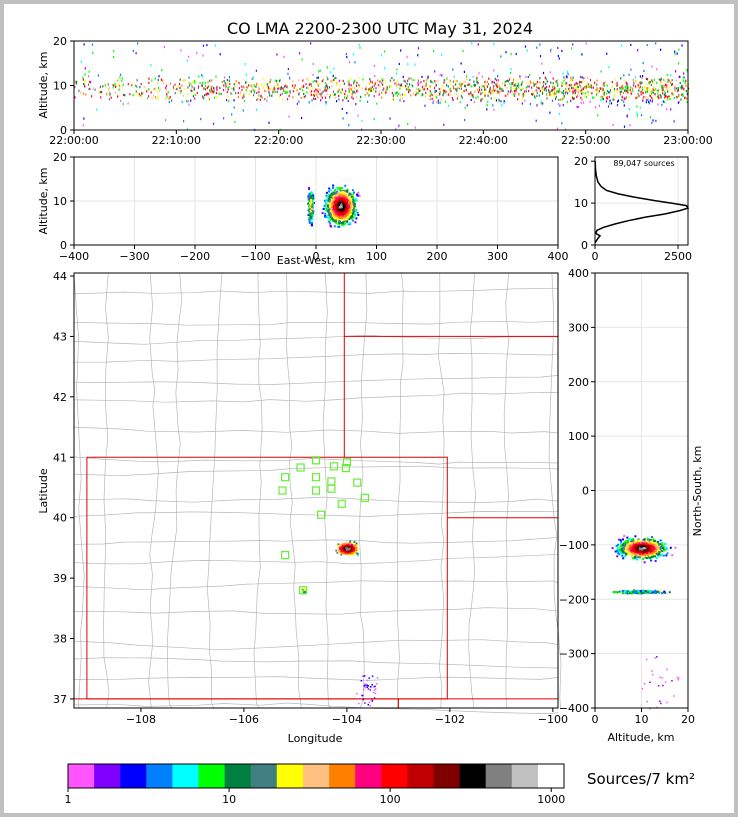 This screenshot has width=738, height=817. Describe the element at coordinates (60, 518) in the screenshot. I see `y-tick-label: 40` at that location.